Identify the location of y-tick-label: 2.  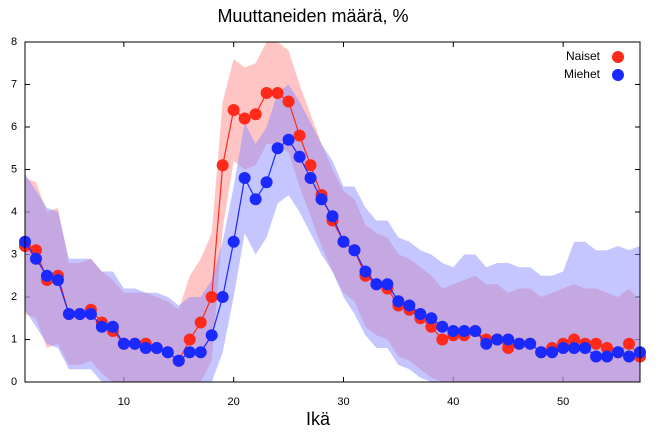
(14, 297).